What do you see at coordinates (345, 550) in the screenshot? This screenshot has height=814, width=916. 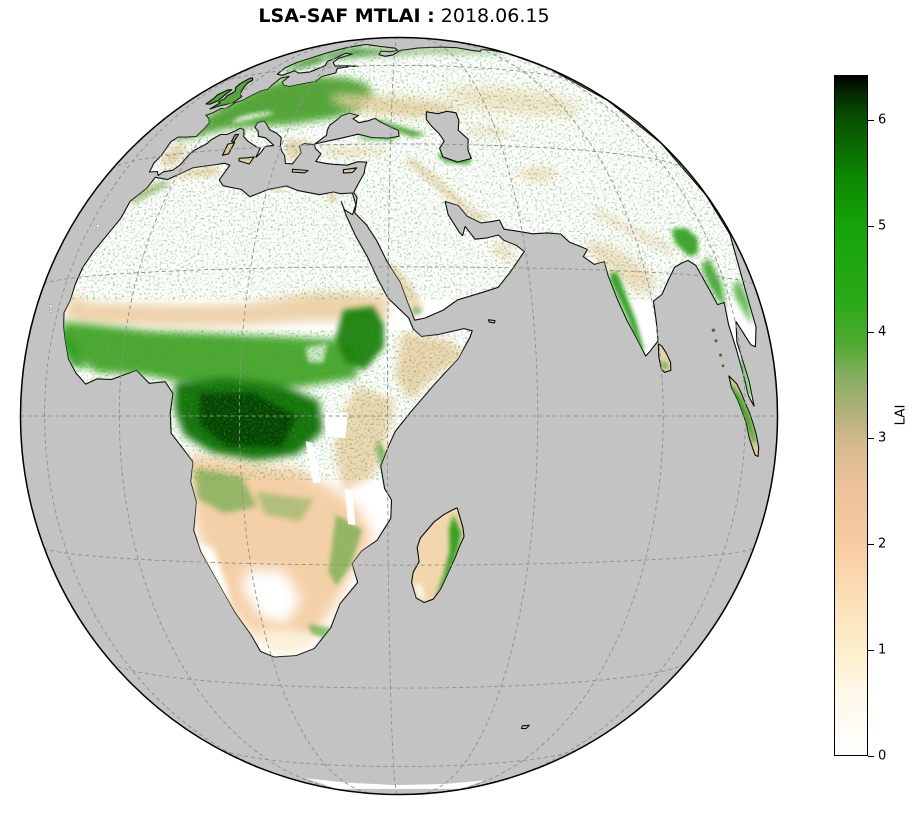 I see `region-mozambique-coast-green` at bounding box center [345, 550].